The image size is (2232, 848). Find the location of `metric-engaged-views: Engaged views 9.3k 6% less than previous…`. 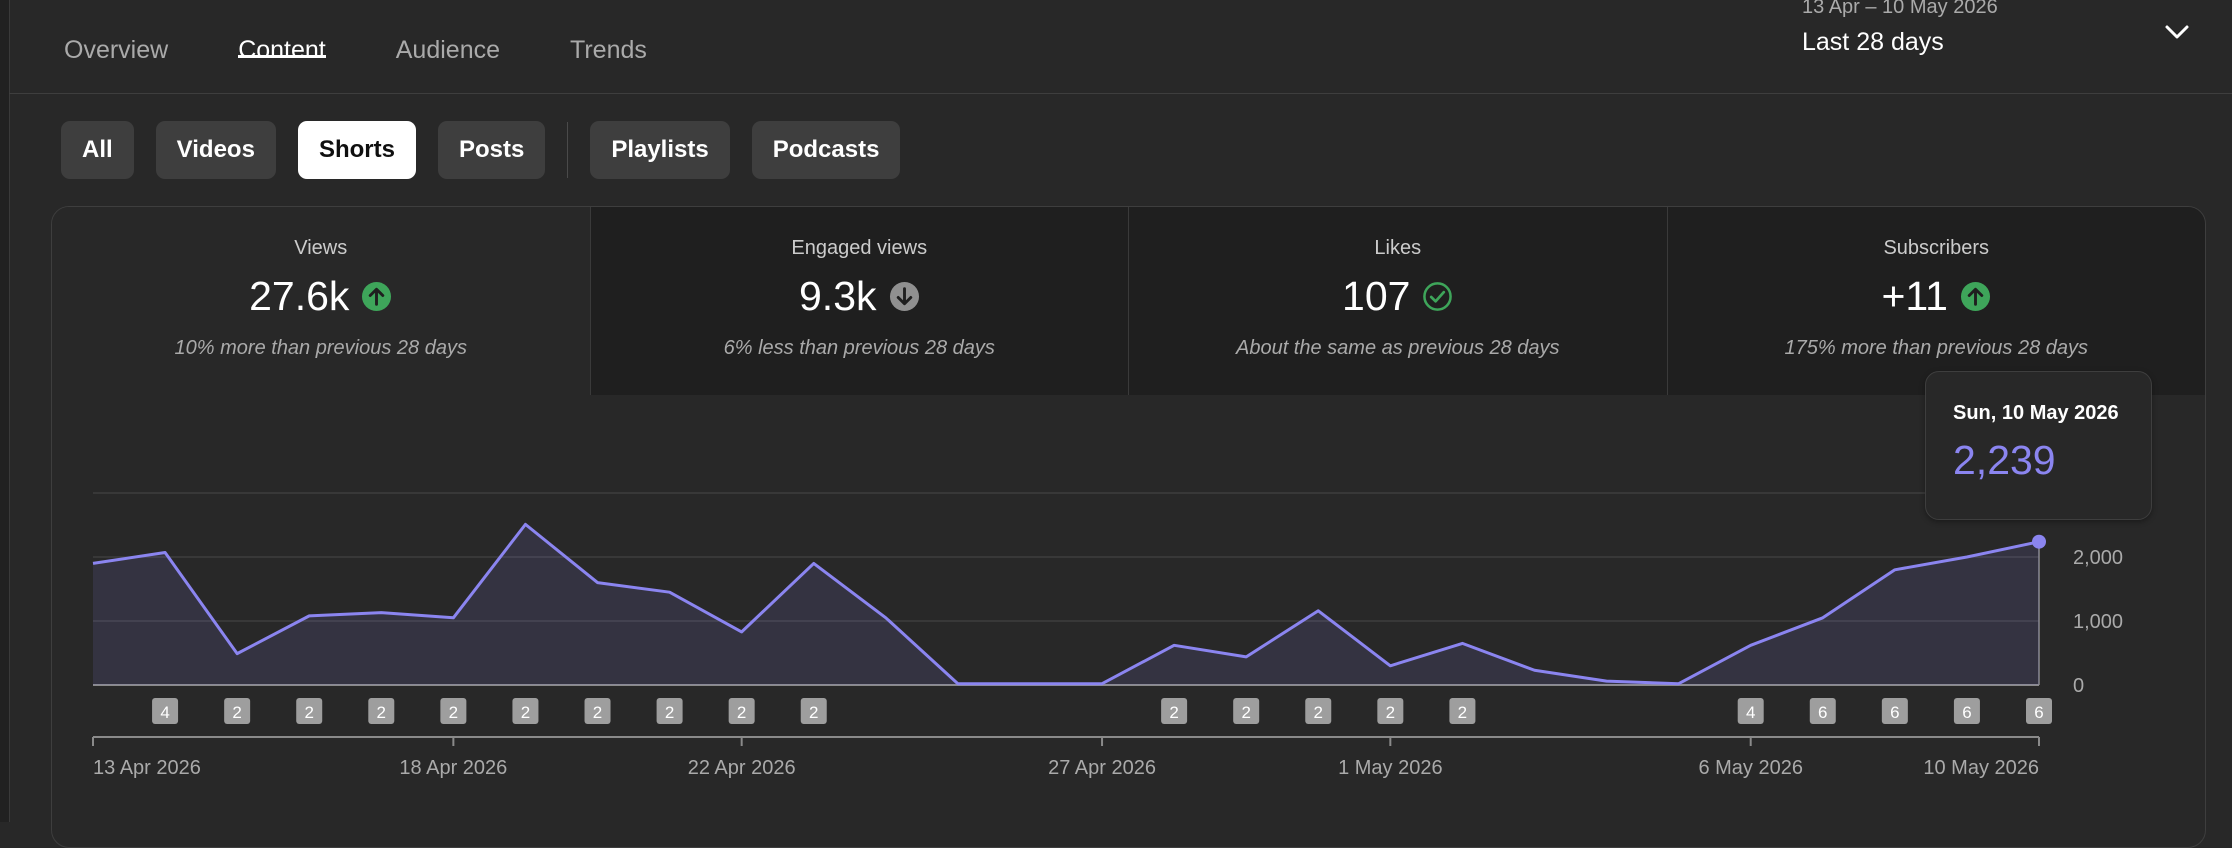

metric-engaged-views: Engaged views 9.3k 6% less than previous… is located at coordinates (858, 301).